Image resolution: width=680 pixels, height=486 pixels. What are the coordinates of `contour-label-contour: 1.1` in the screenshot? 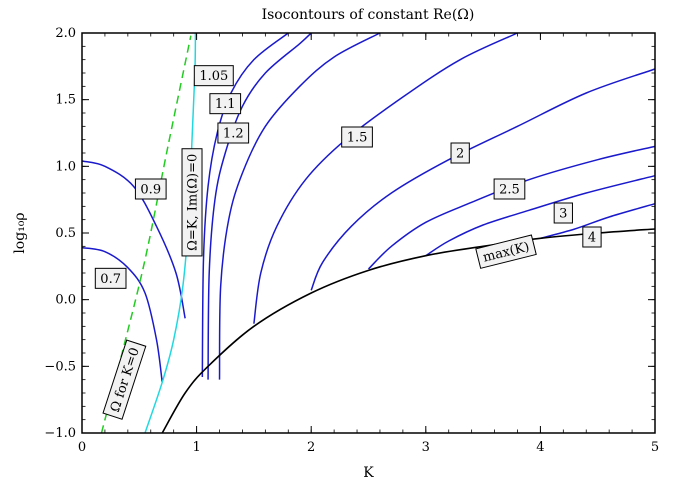 It's located at (225, 104).